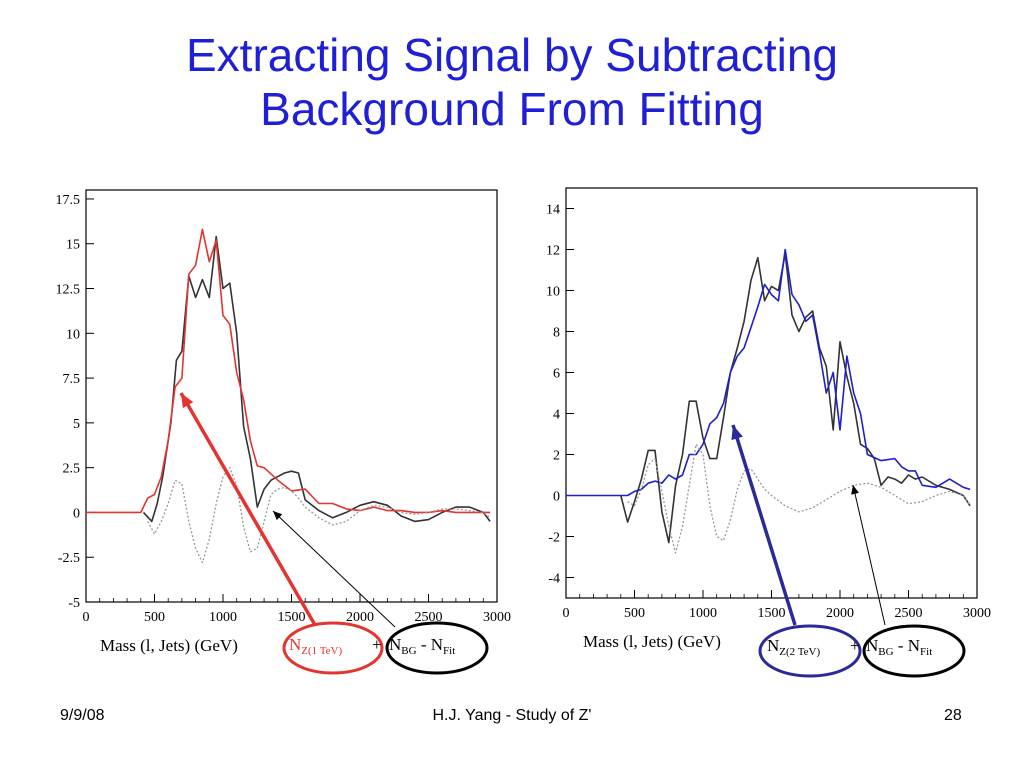 The image size is (1024, 768). What do you see at coordinates (554, 538) in the screenshot?
I see `y-tick-label: -2` at bounding box center [554, 538].